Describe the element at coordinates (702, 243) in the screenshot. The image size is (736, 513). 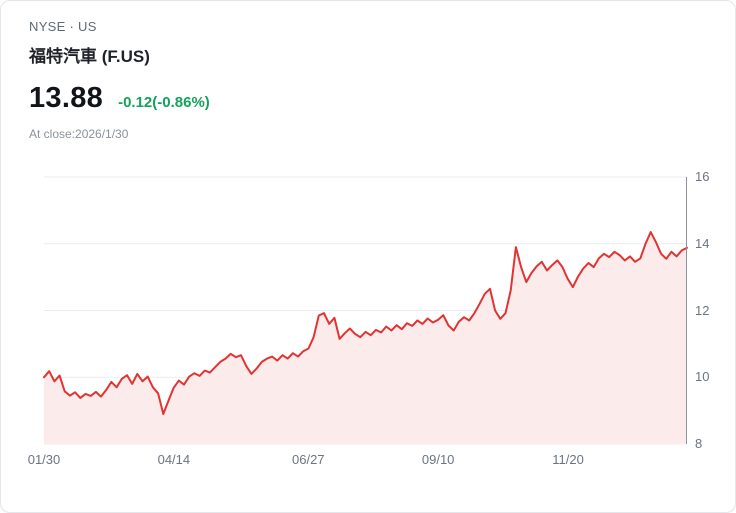
I see `y-axis-label: 14` at that location.